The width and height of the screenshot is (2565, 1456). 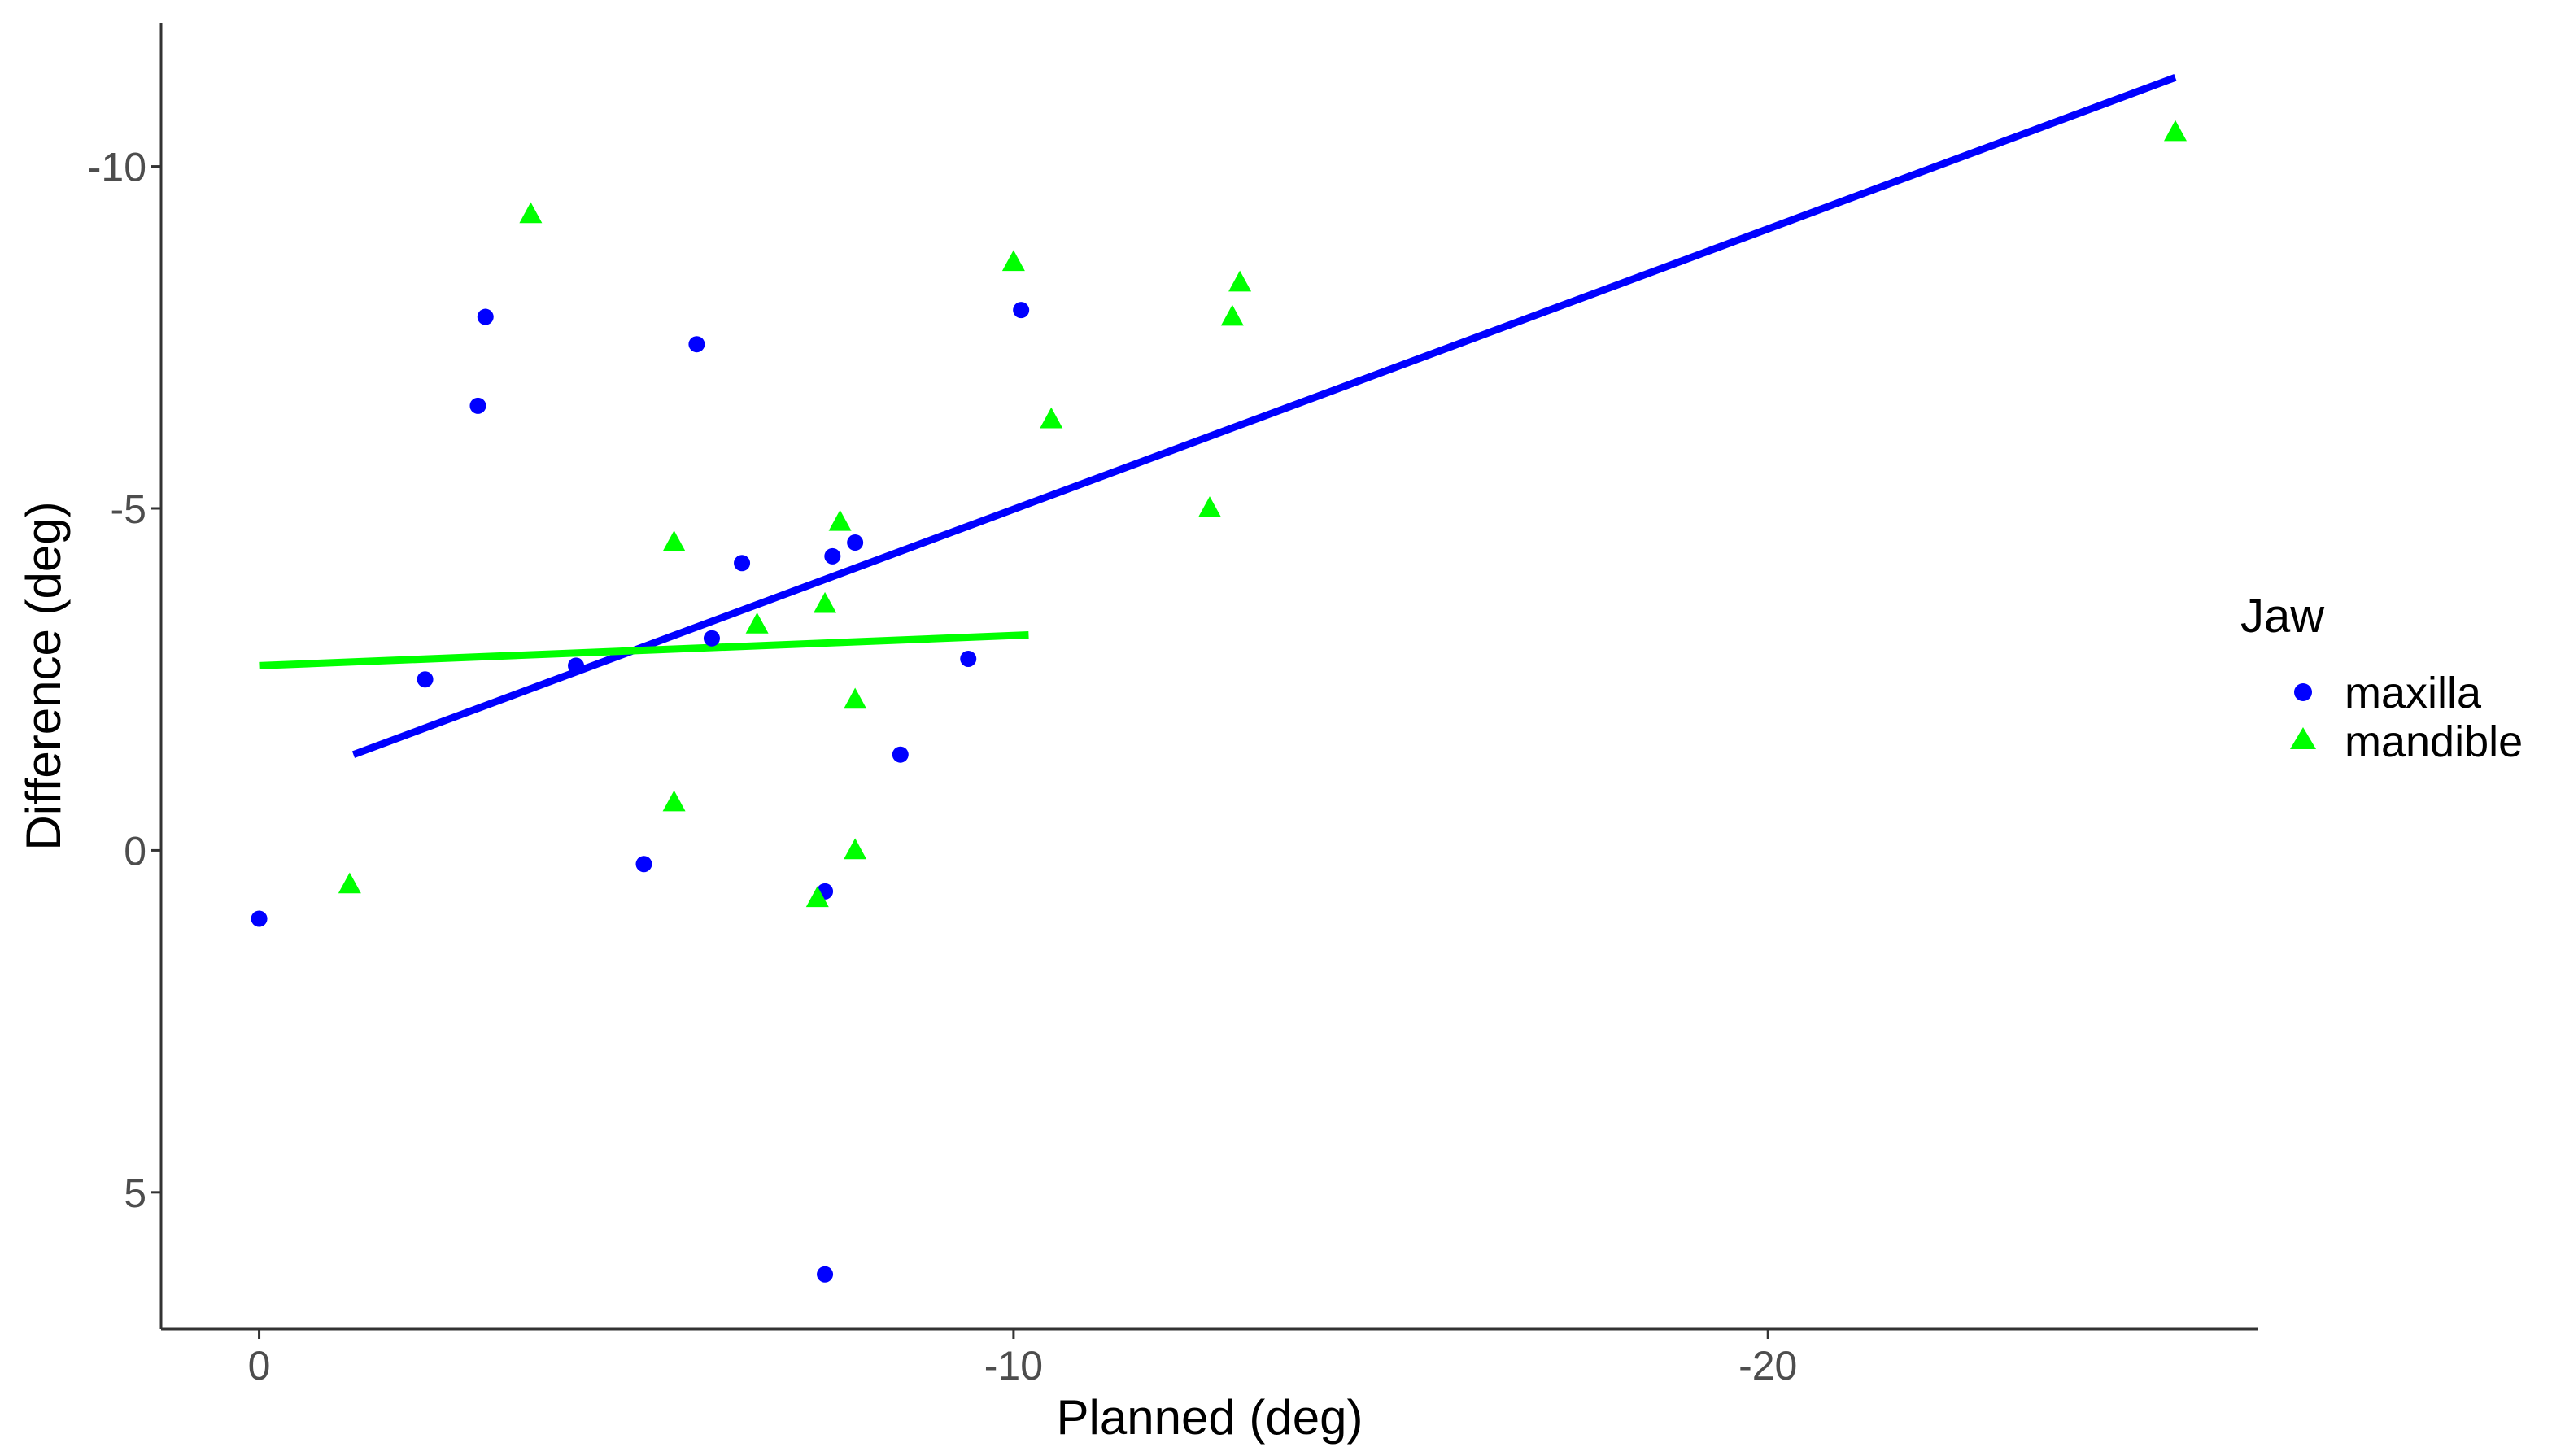 What do you see at coordinates (644, 650) in the screenshot?
I see `fit-line-mandible` at bounding box center [644, 650].